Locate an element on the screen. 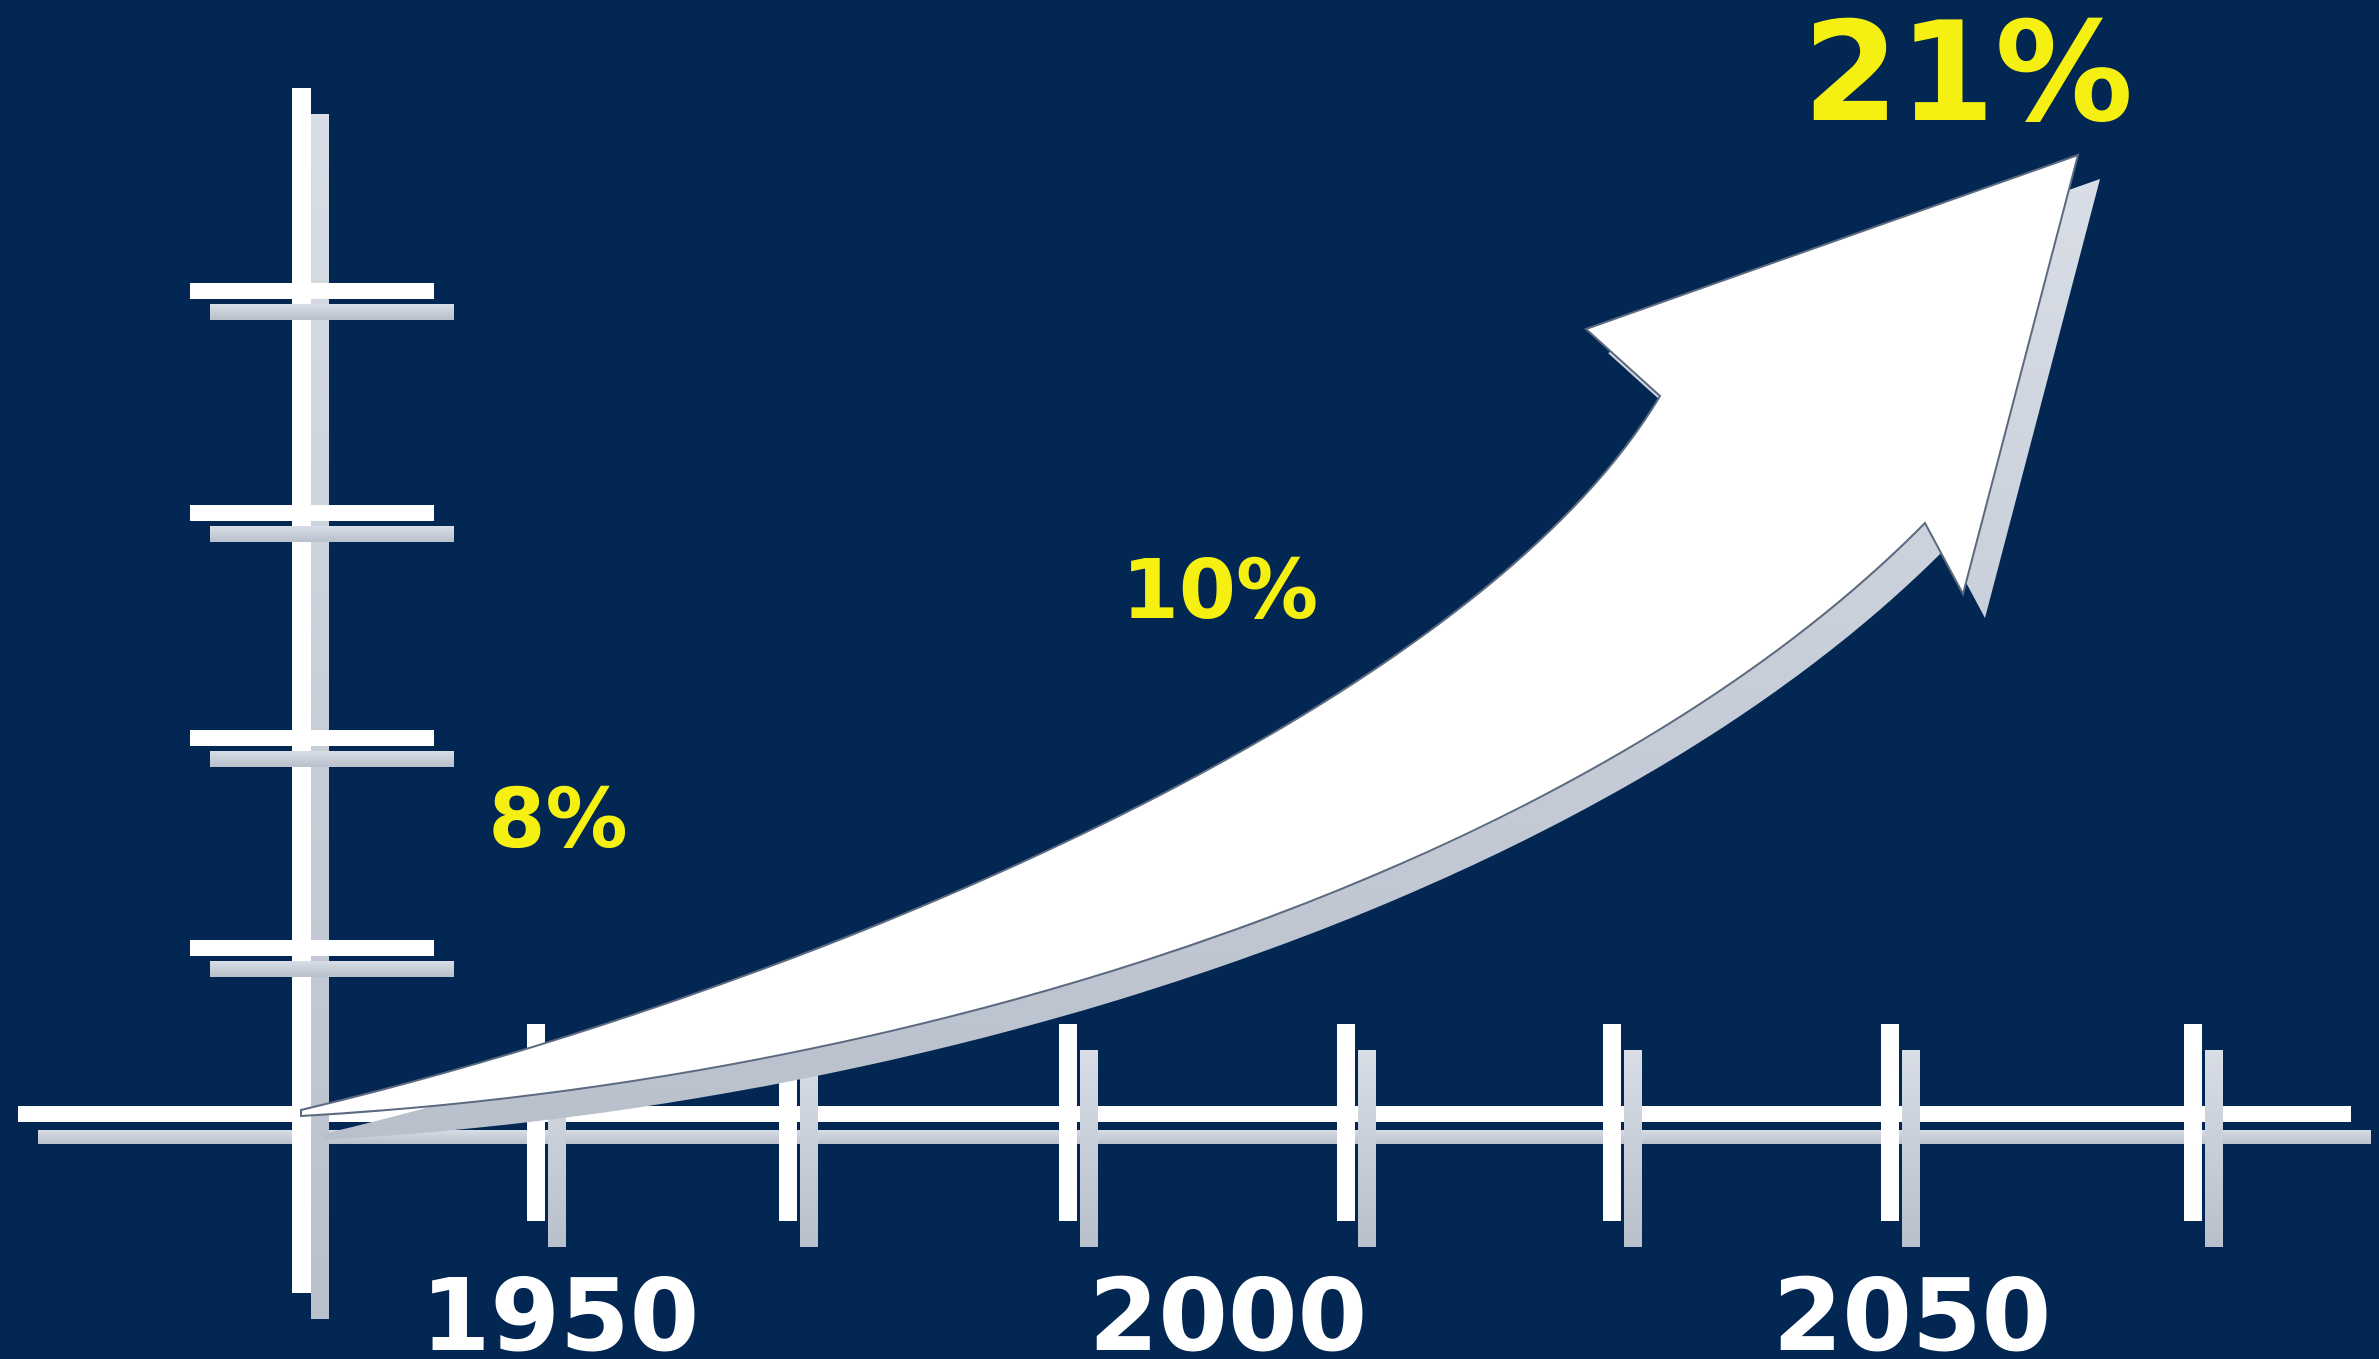 The height and width of the screenshot is (1359, 2379). x-tick-label-2050: 2050 is located at coordinates (1912, 1308).